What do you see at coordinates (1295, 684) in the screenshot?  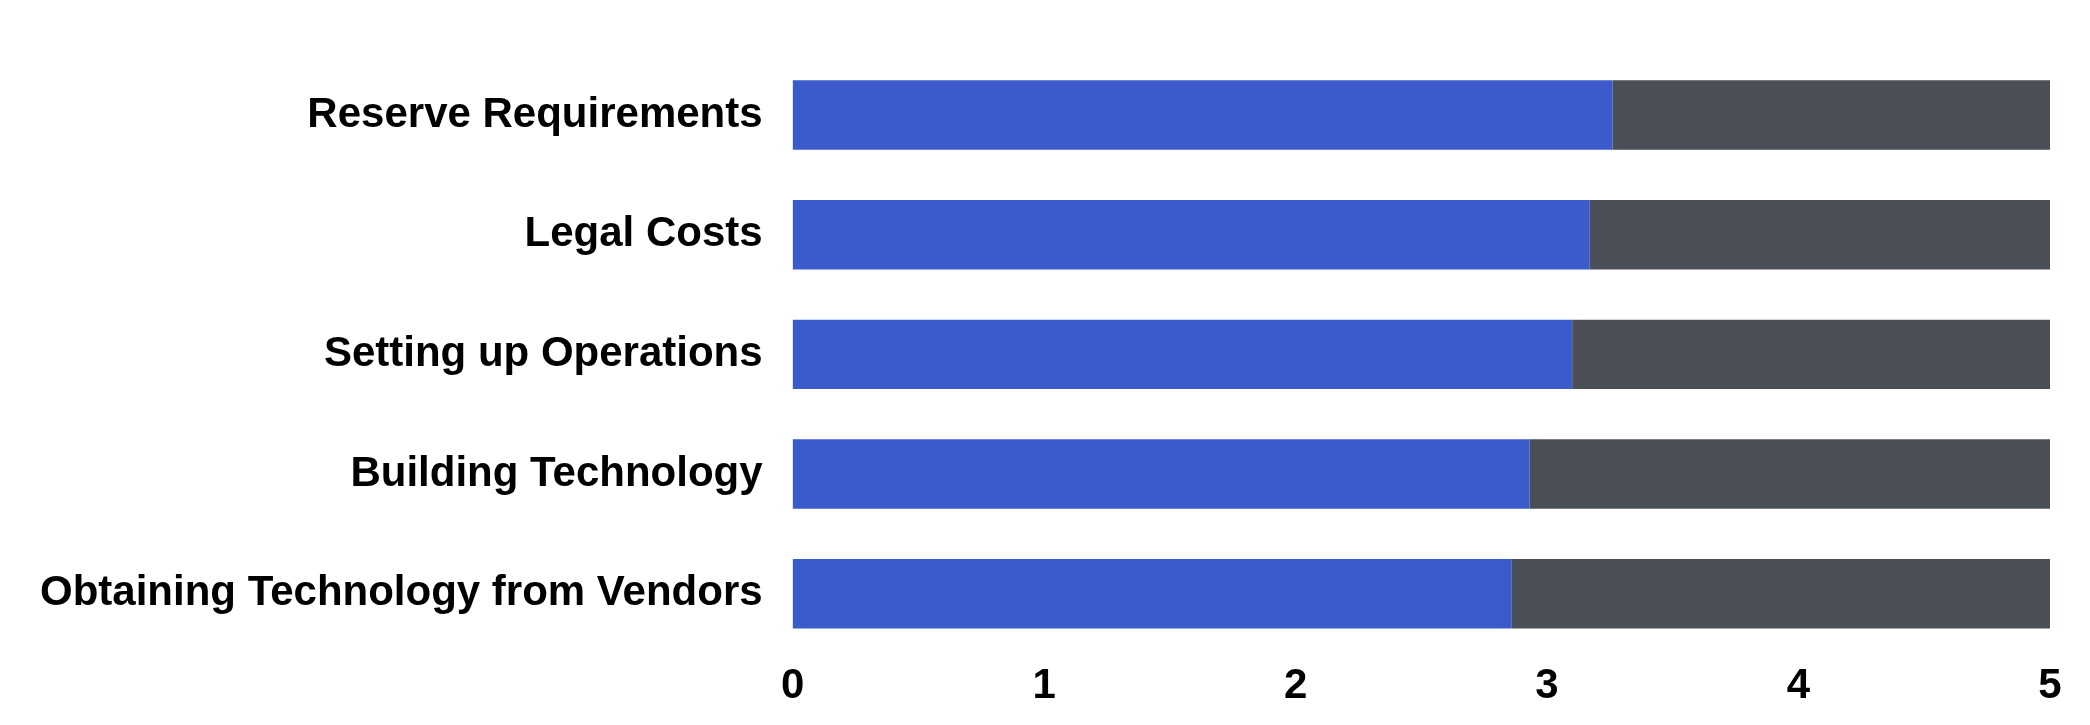 I see `x-tick-label: 2` at bounding box center [1295, 684].